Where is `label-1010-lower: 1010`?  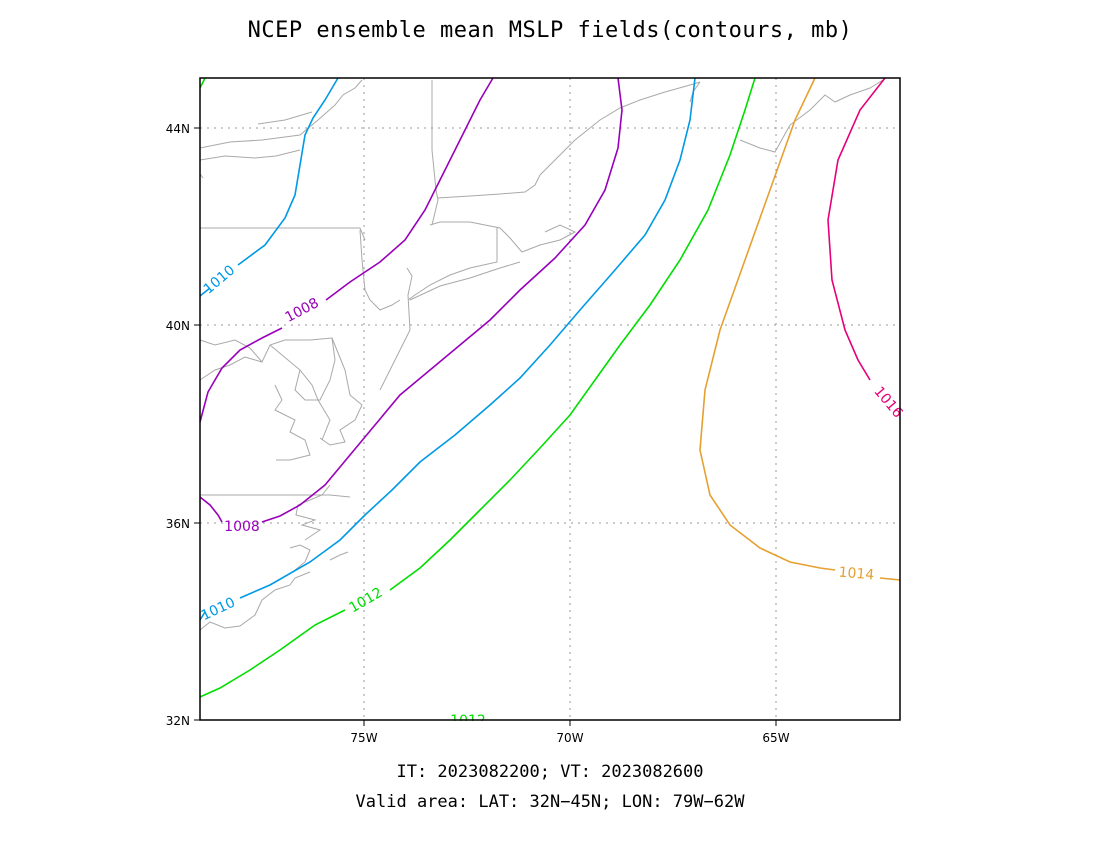 label-1010-lower: 1010 is located at coordinates (218, 610).